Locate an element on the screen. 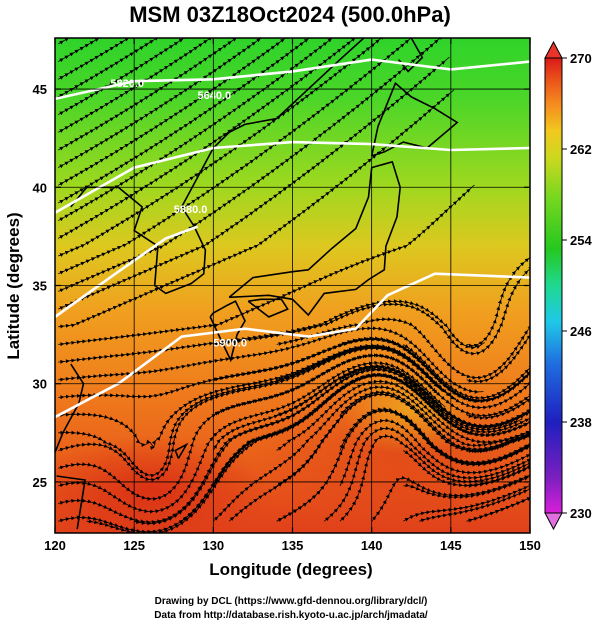  contour-label: 5900.0 is located at coordinates (230, 343).